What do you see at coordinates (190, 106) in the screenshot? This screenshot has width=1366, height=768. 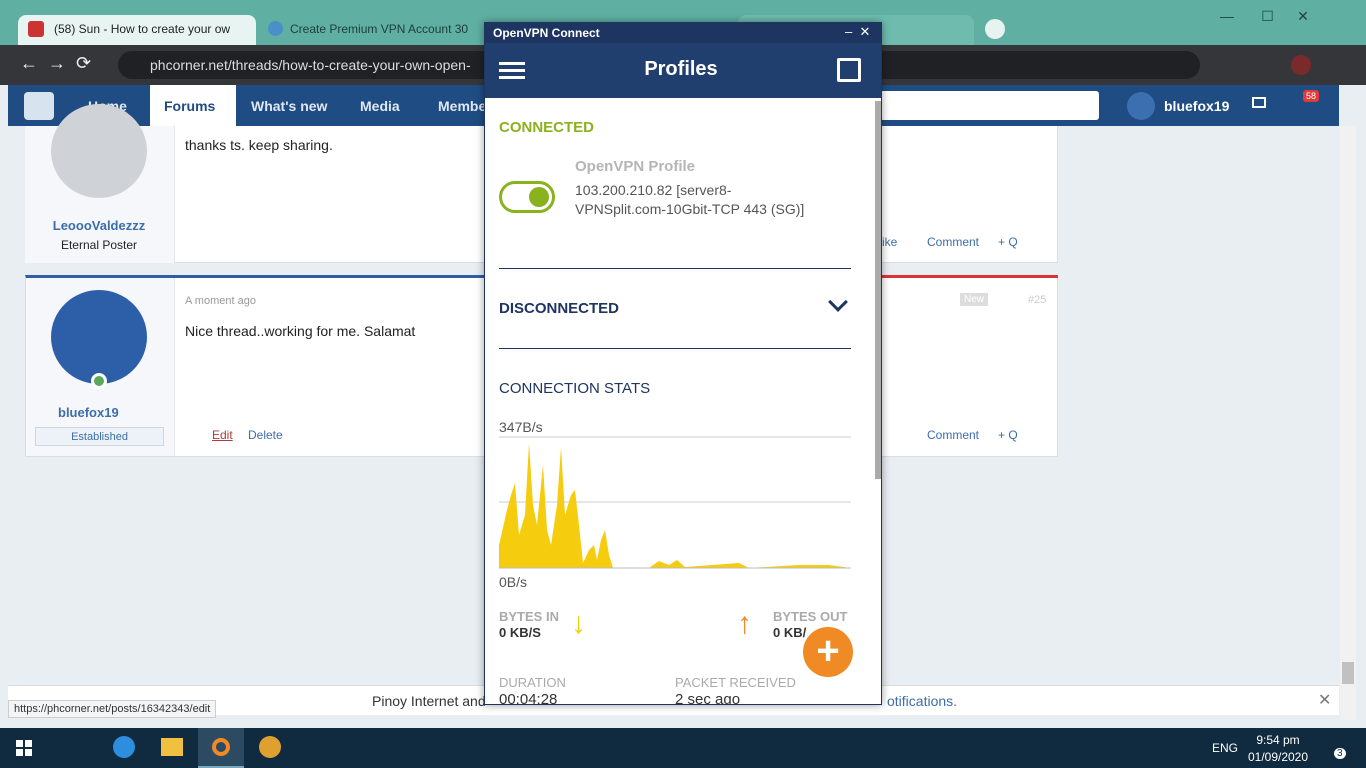 I see `nav-item: Forums` at bounding box center [190, 106].